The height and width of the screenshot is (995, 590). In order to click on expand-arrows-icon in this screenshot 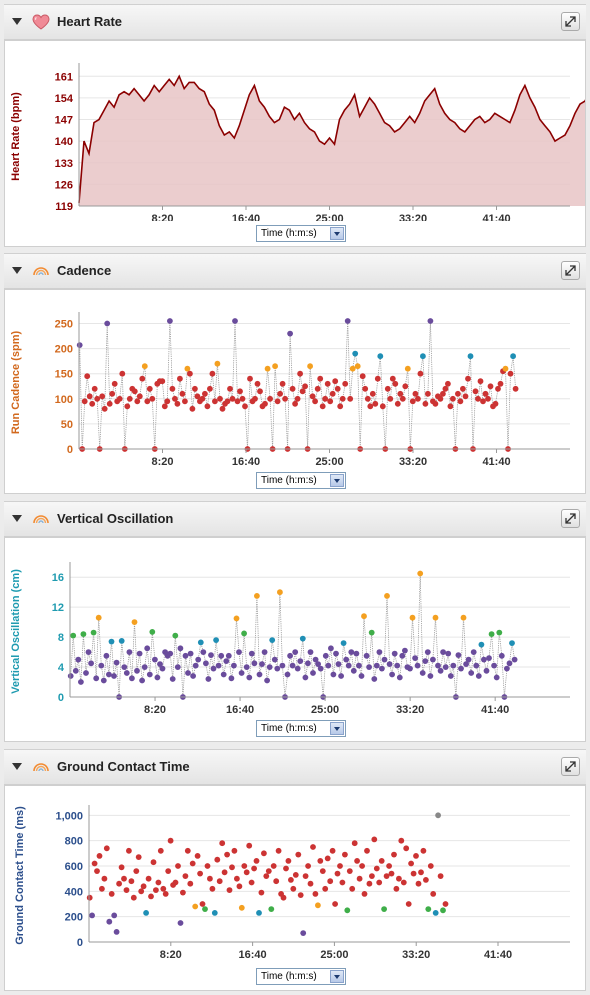, I will do `click(570, 21)`.